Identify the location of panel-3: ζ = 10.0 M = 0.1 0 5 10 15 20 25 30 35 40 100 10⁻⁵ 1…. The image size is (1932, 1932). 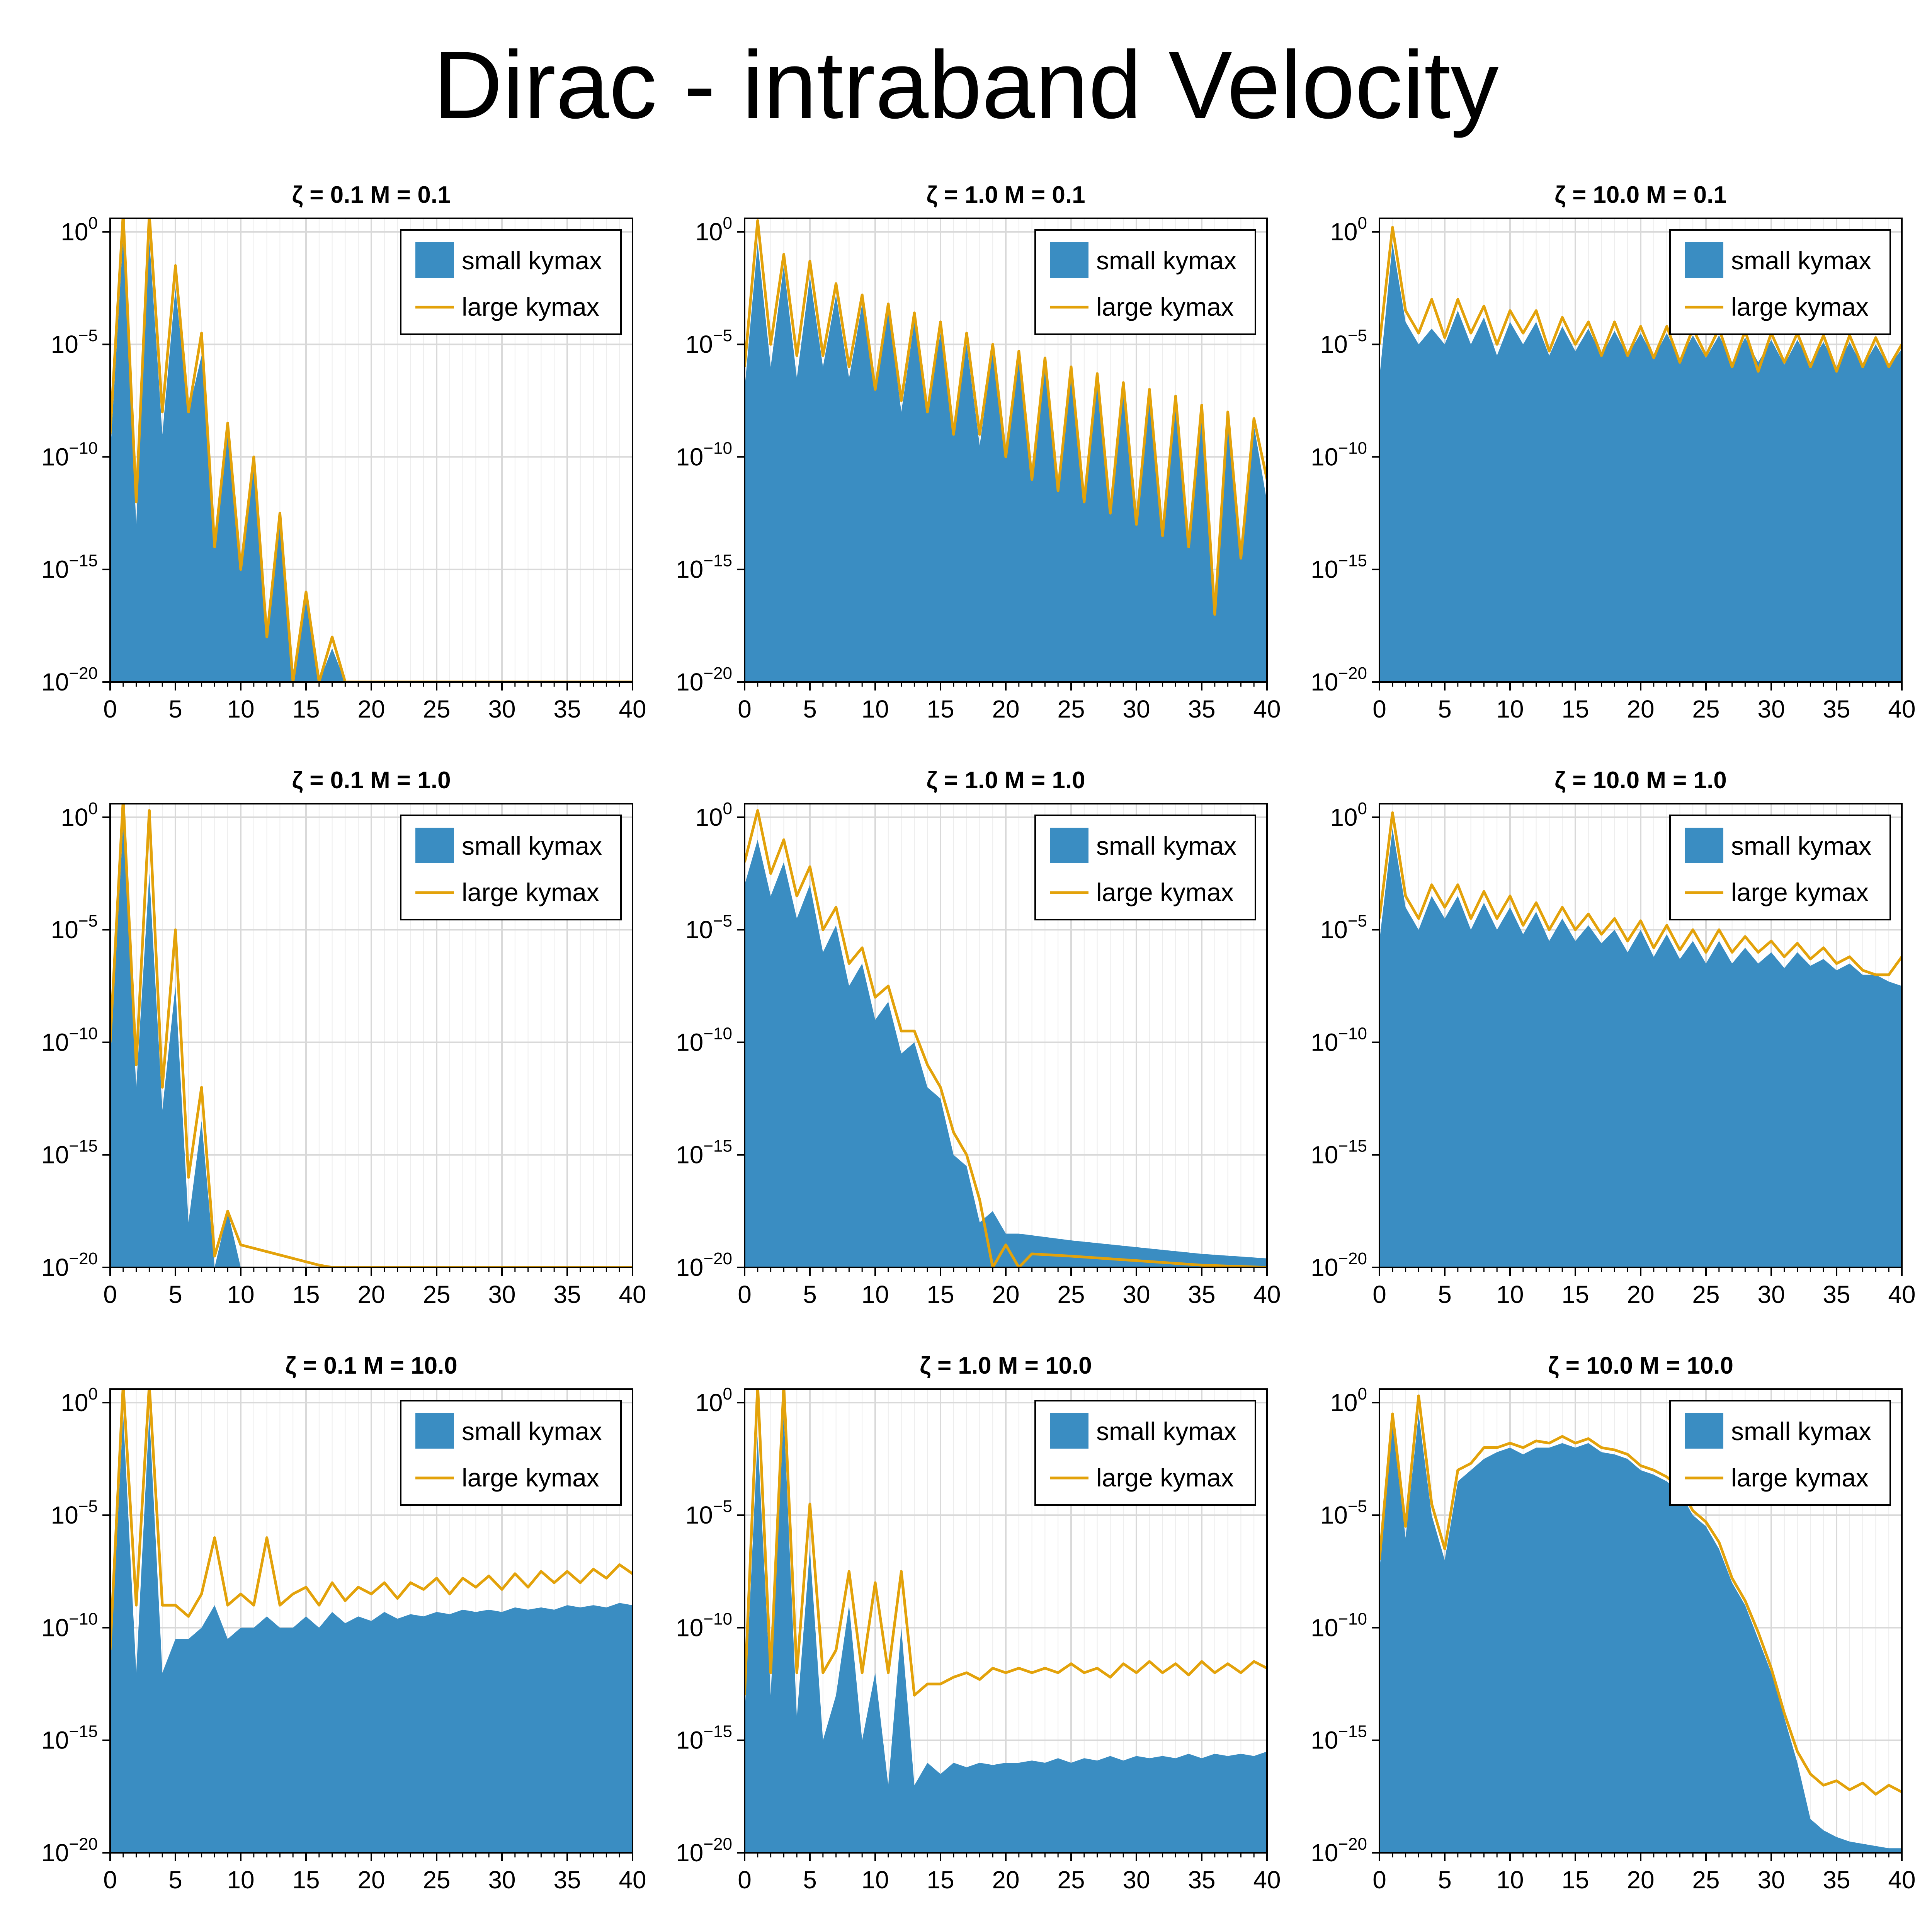
(1613, 453).